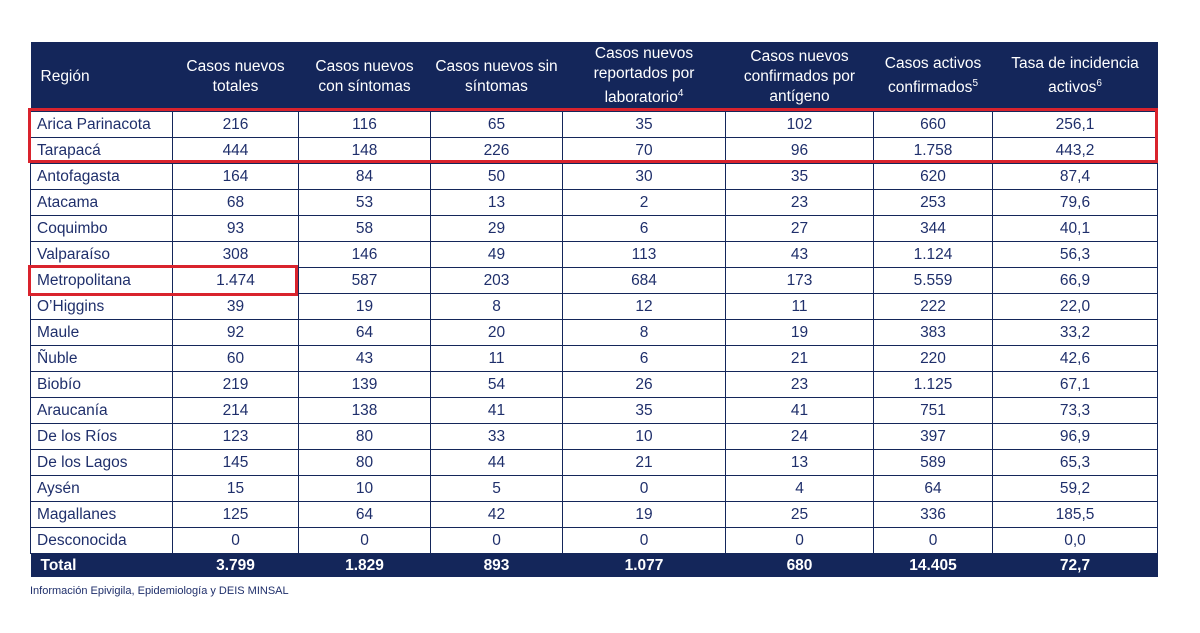 Image resolution: width=1200 pixels, height=633 pixels. What do you see at coordinates (364, 176) in the screenshot?
I see `cell: 84` at bounding box center [364, 176].